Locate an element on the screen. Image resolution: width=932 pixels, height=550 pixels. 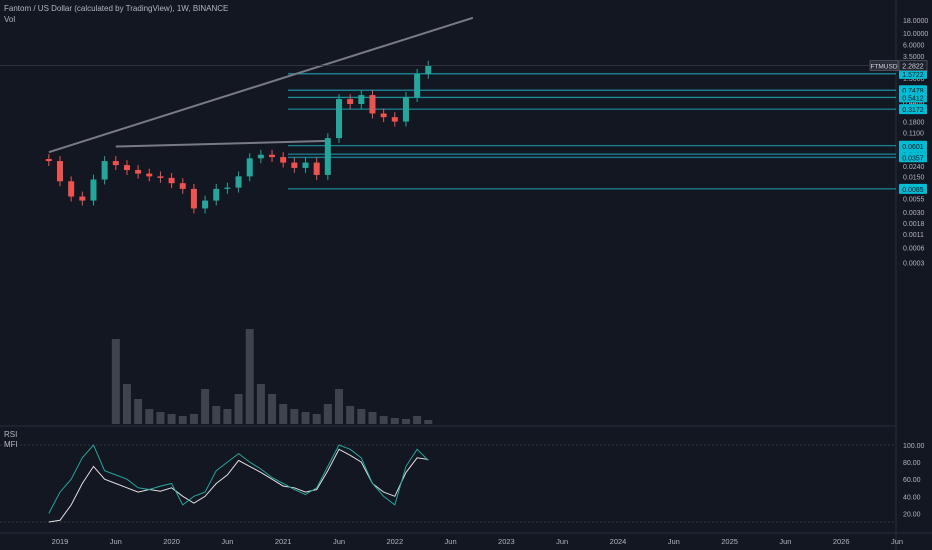
rsi-line is located at coordinates (238, 485).